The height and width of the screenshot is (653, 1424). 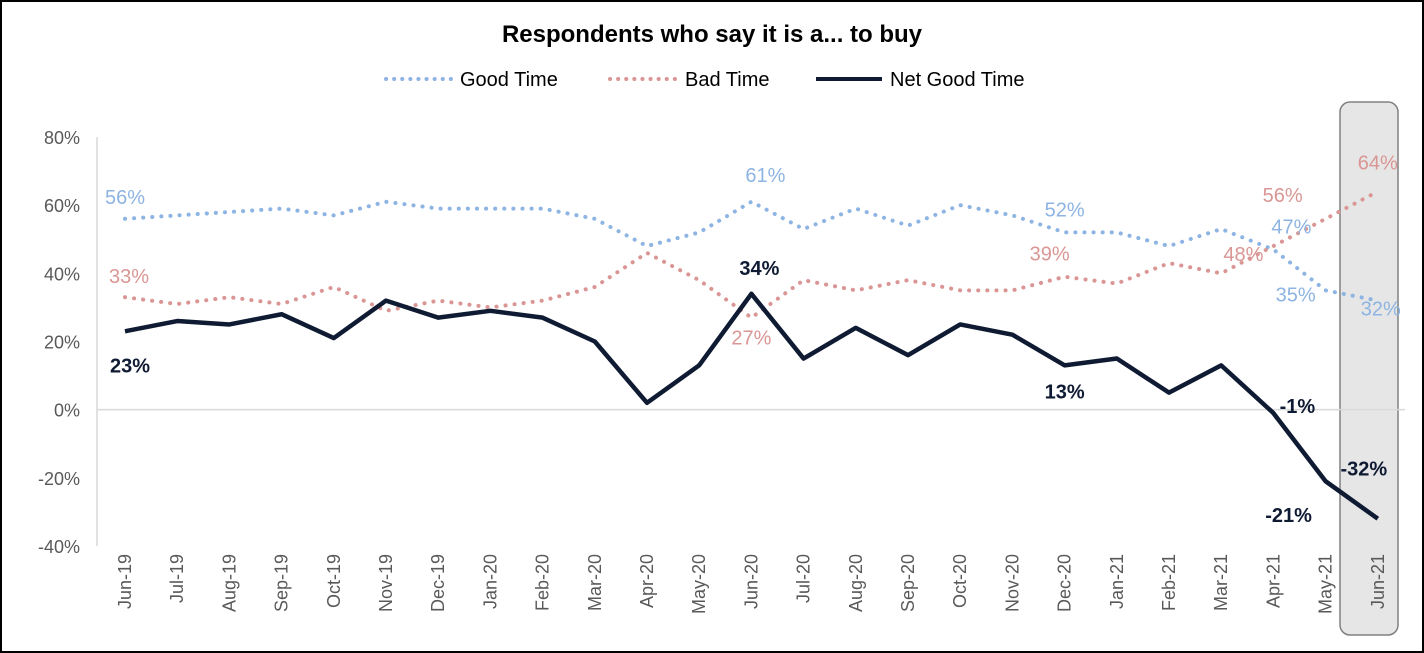 I want to click on x-tick-label-feb-20: Feb-20, so click(x=543, y=582).